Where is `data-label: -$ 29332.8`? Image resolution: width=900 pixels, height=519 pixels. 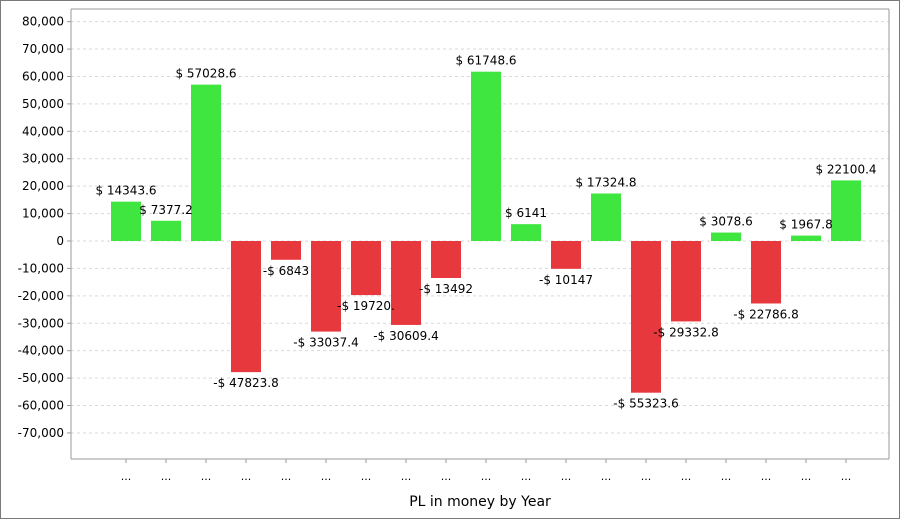 data-label: -$ 29332.8 is located at coordinates (685, 332).